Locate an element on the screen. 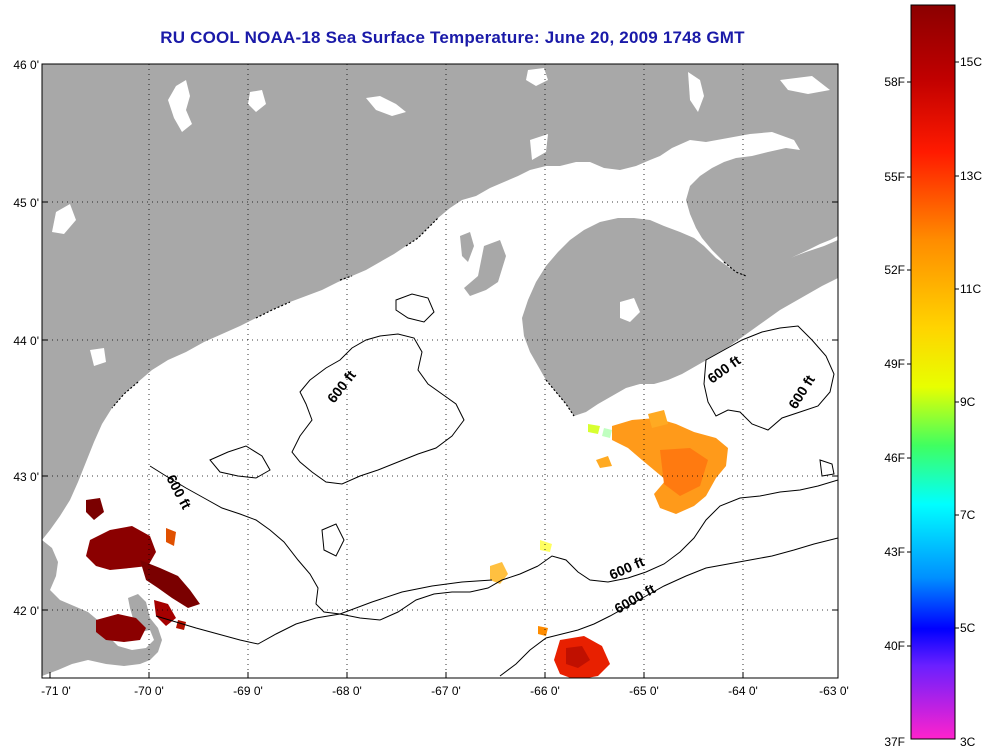  colorbar-c-label: 9C is located at coordinates (968, 402).